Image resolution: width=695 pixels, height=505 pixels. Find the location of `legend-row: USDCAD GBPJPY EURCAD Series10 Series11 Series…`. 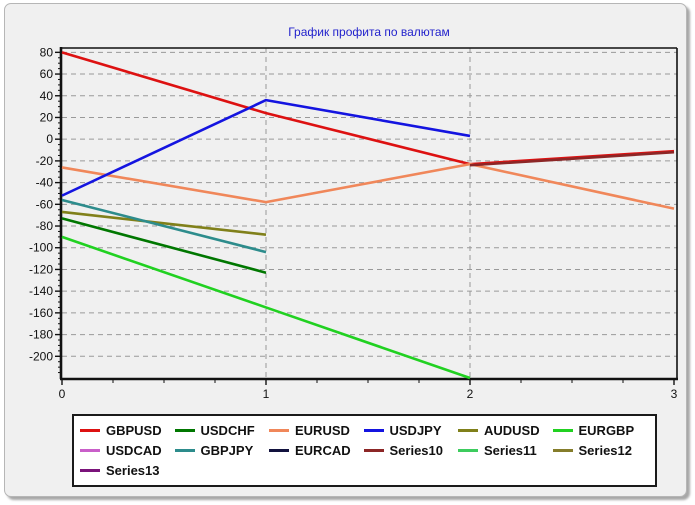

legend-row: USDCAD GBPJPY EURCAD Series10 Series11 Series… is located at coordinates (363, 450).